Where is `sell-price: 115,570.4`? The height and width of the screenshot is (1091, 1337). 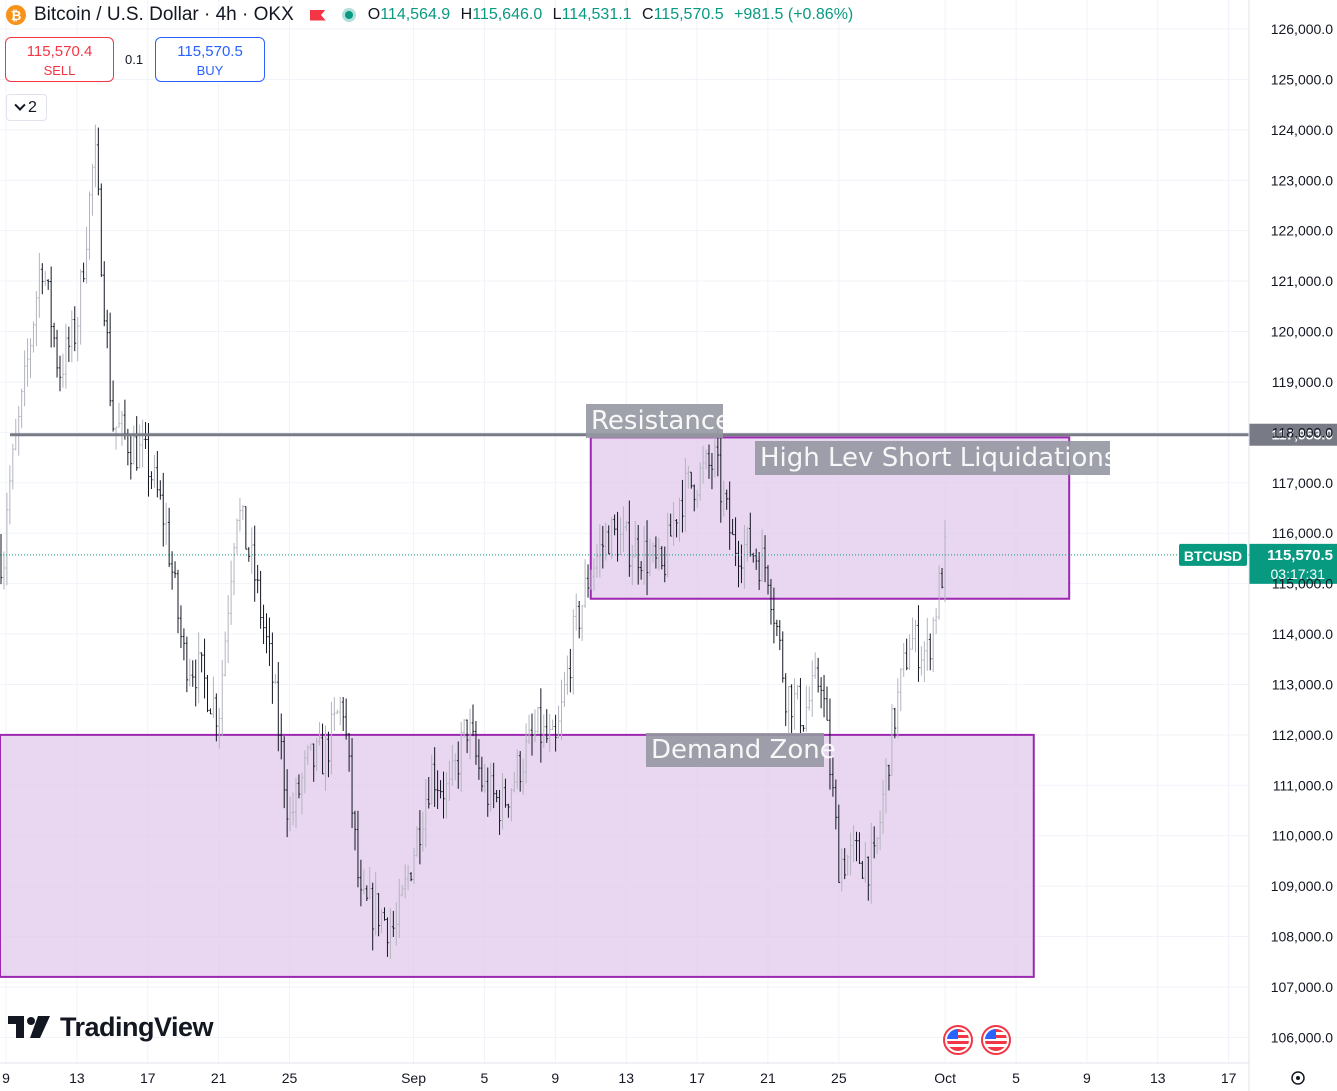 sell-price: 115,570.4 is located at coordinates (59, 51).